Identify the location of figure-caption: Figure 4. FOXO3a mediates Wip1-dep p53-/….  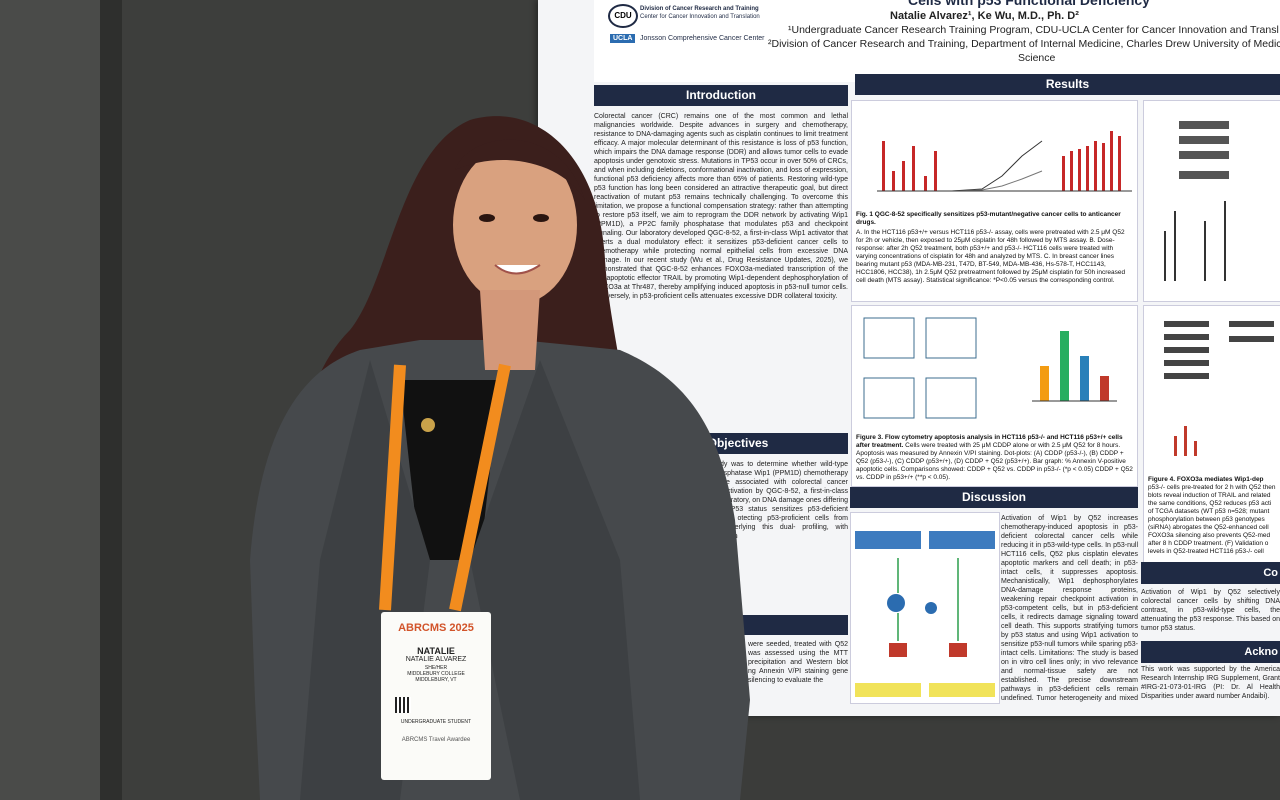
(1212, 520).